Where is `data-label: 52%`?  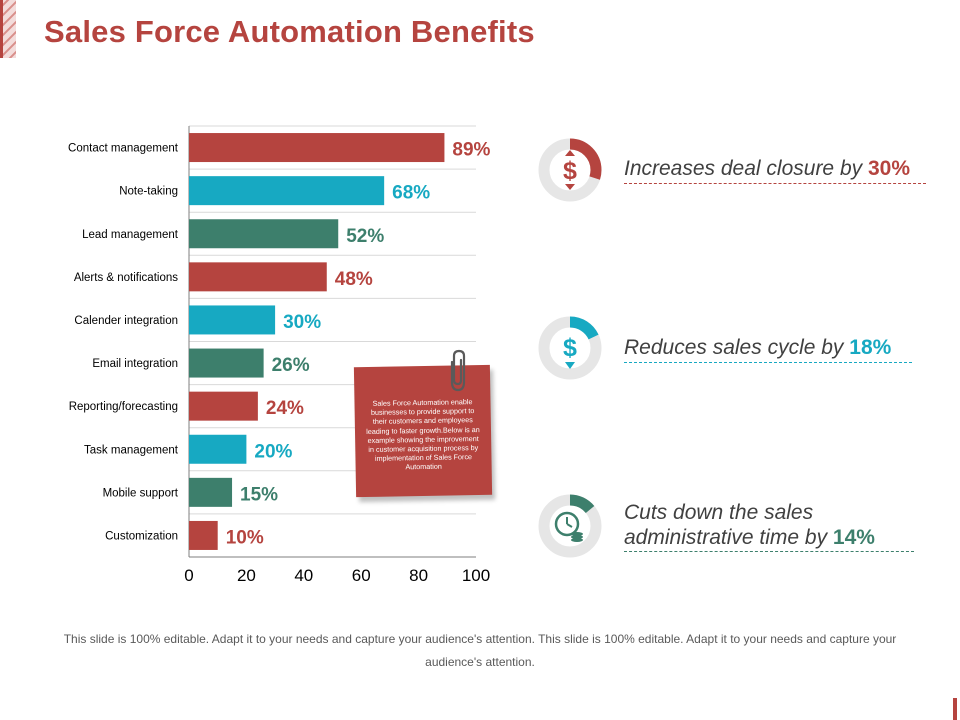
data-label: 52% is located at coordinates (365, 236).